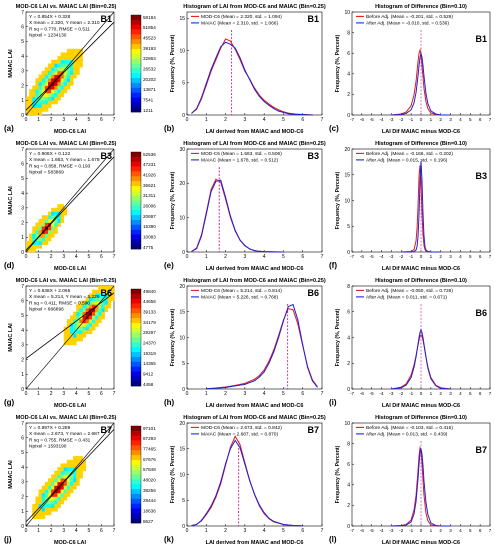  I want to click on y-tick-label: 1, so click(22, 238).